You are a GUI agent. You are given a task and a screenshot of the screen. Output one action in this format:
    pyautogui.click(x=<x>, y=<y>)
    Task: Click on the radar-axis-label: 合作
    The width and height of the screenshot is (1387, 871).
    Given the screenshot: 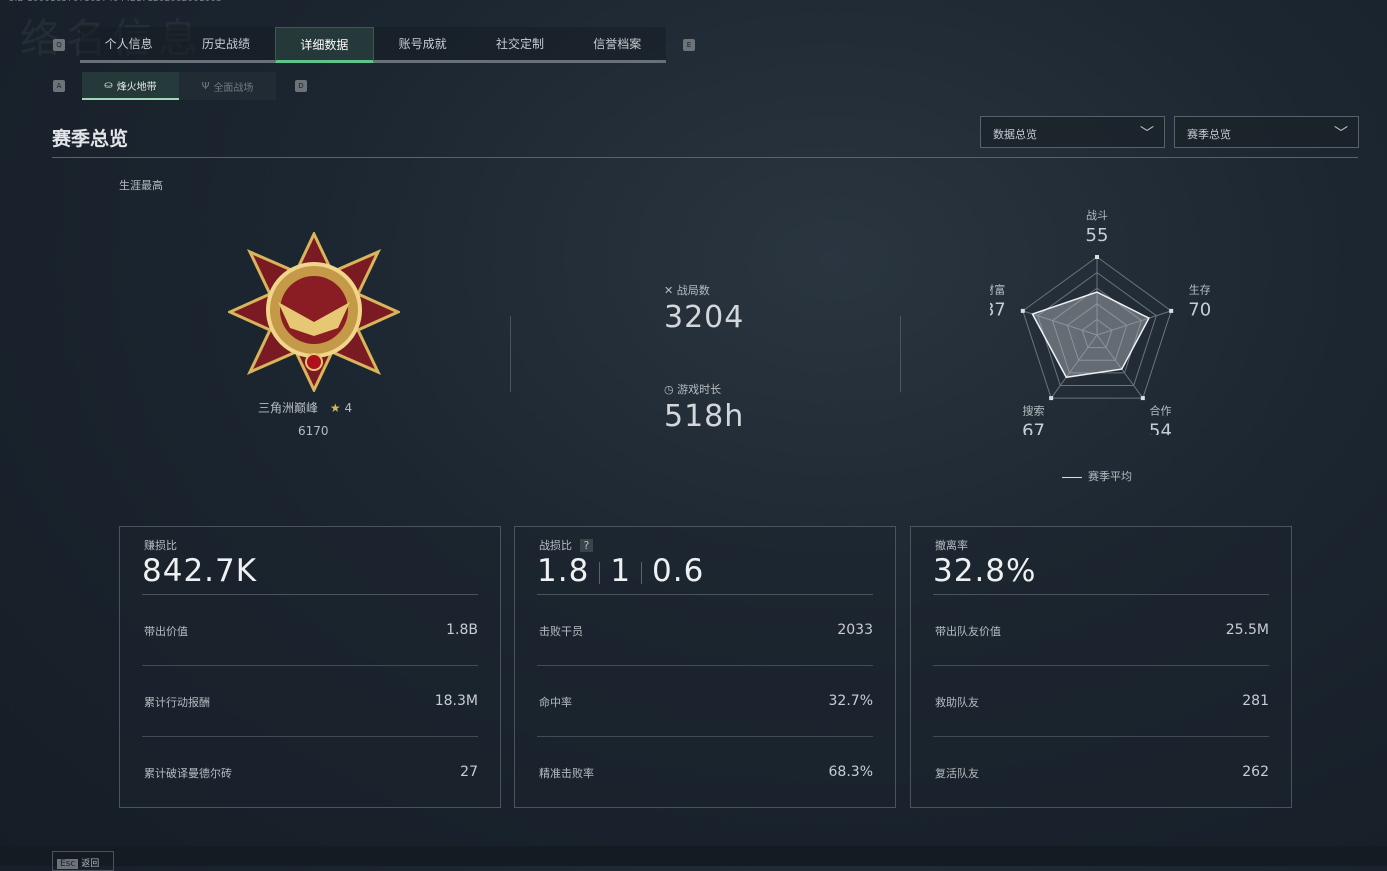 What is the action you would take?
    pyautogui.click(x=1160, y=410)
    